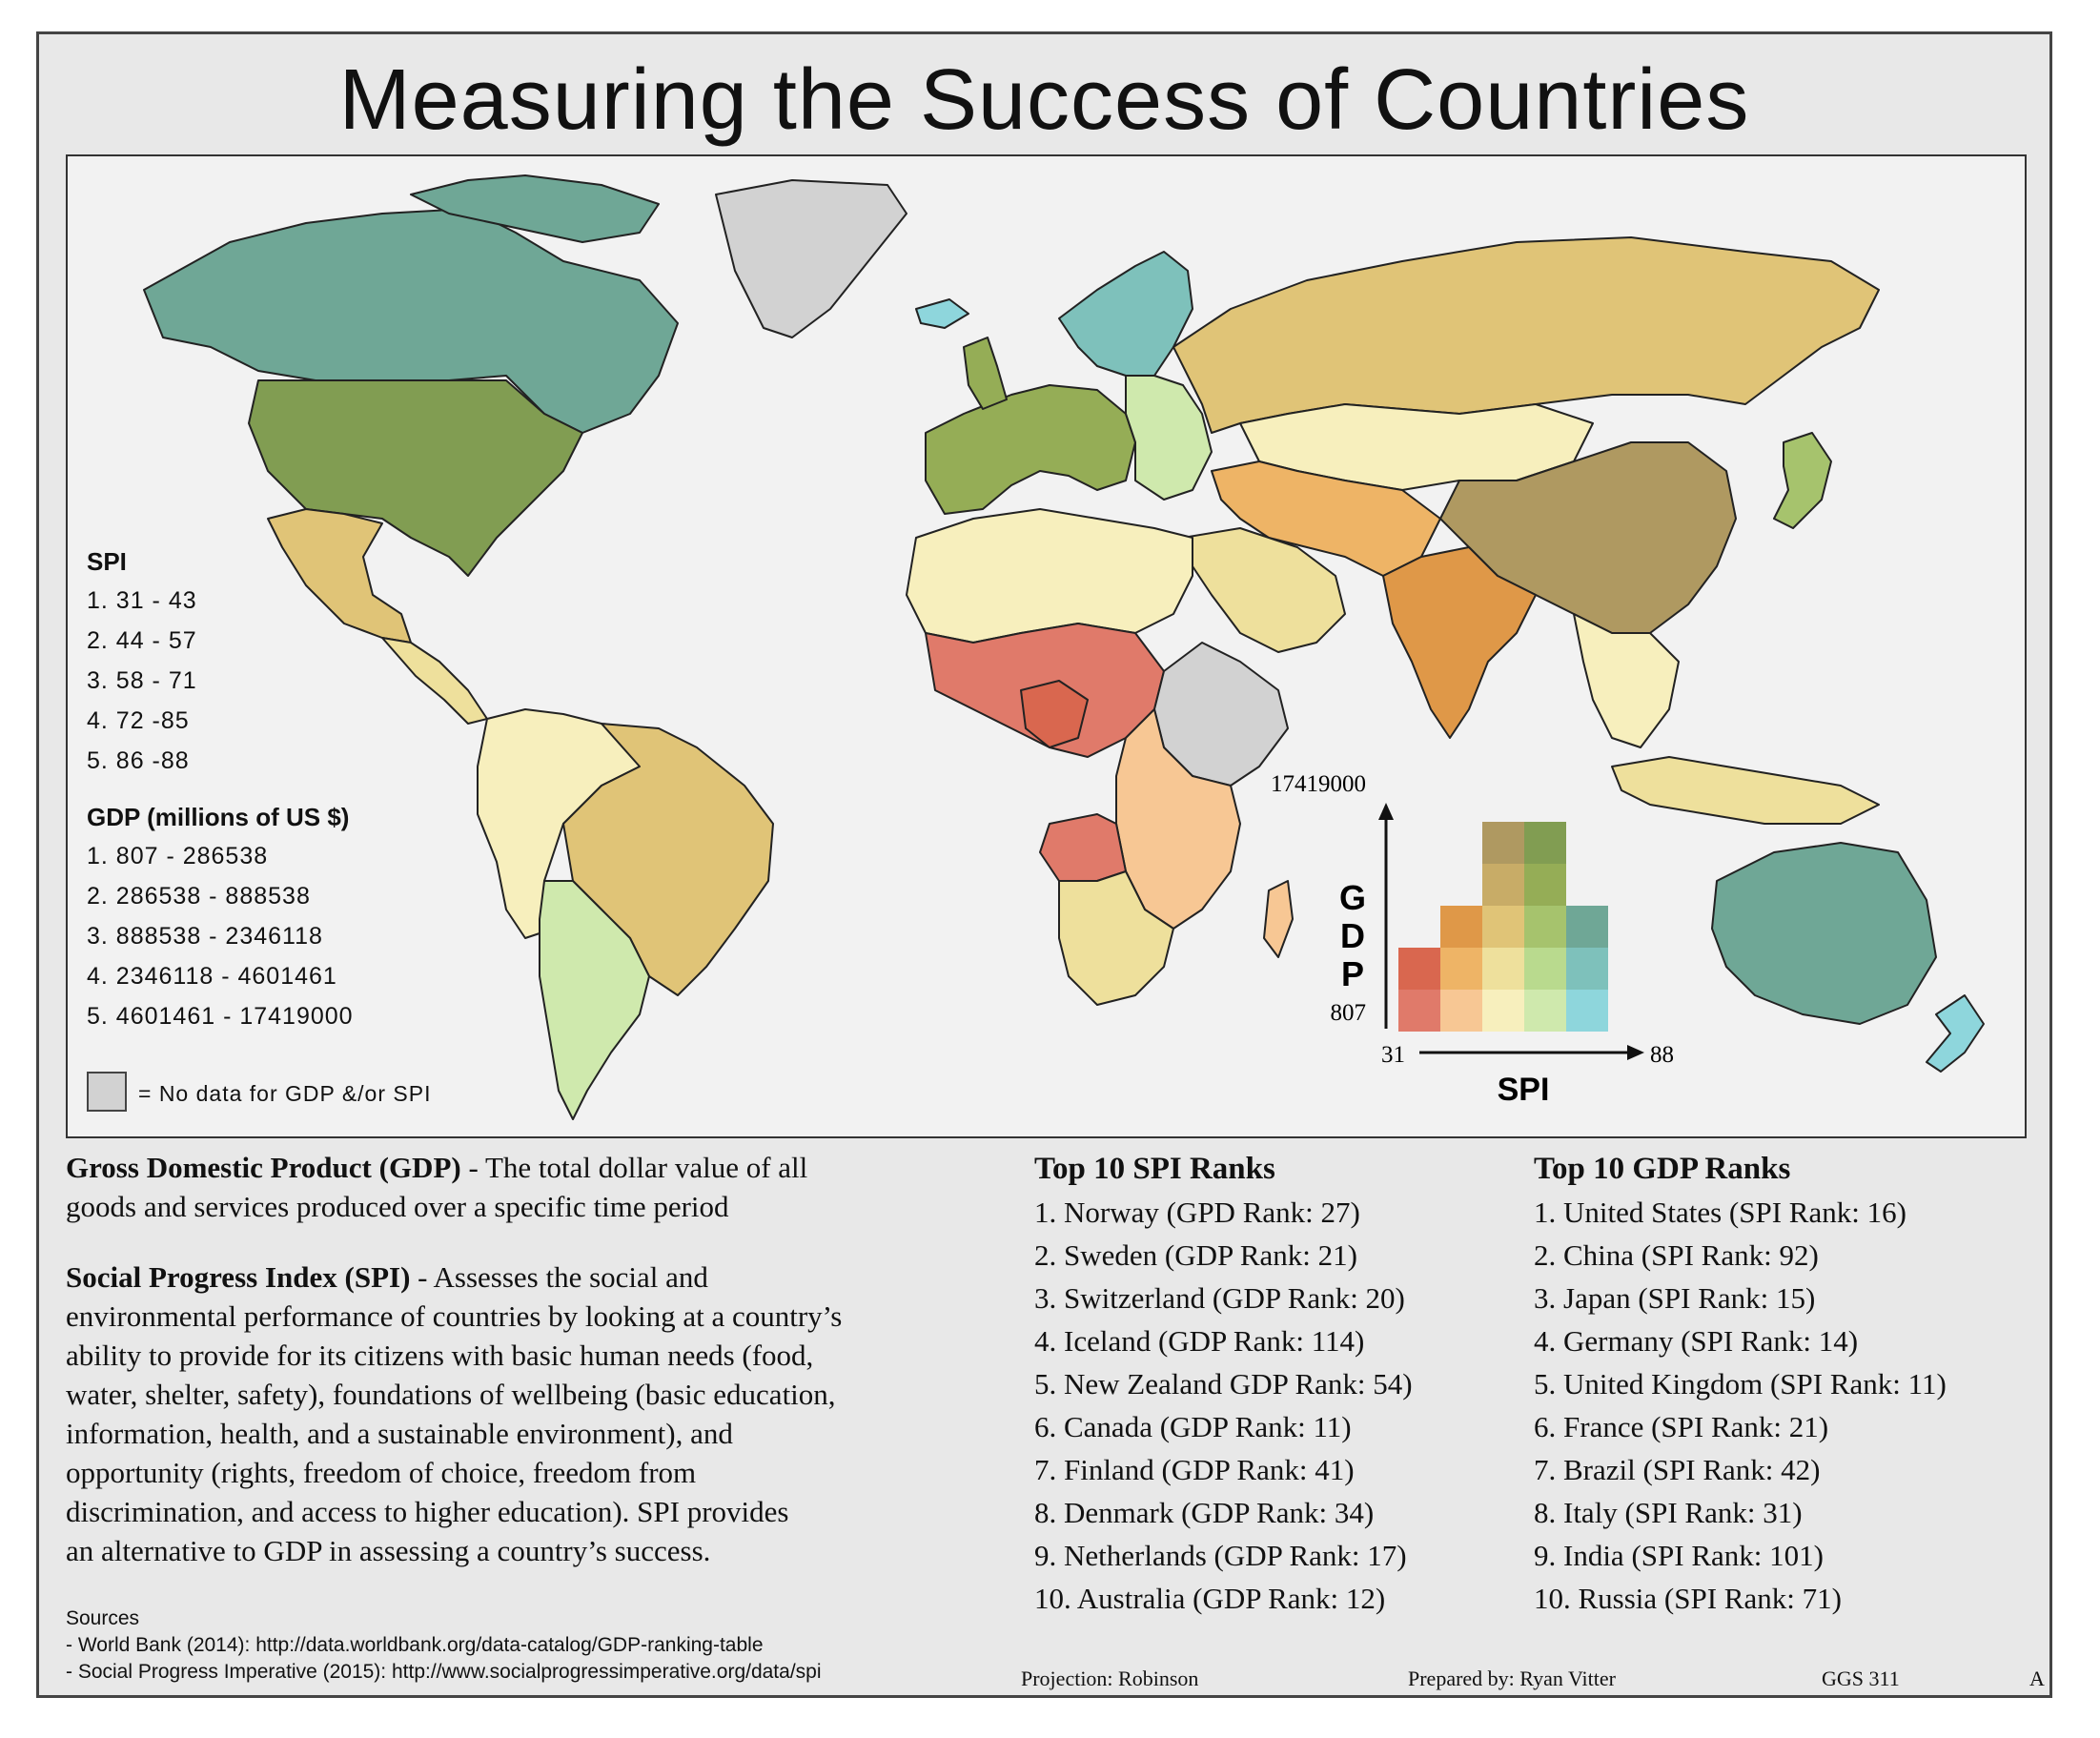  I want to click on spi-term: Social Progress Index (SPI), so click(238, 1277).